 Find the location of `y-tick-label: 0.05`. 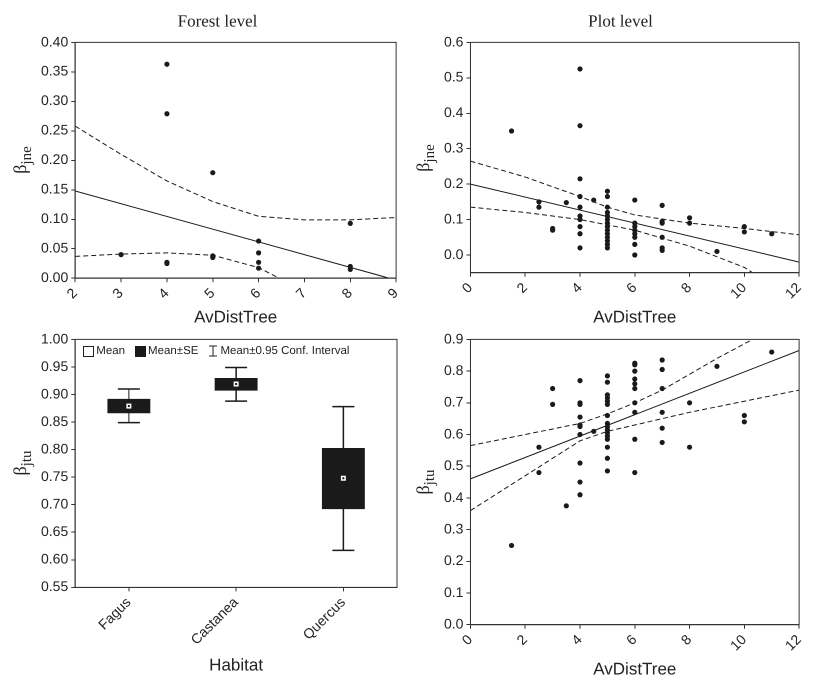

y-tick-label: 0.05 is located at coordinates (54, 248).